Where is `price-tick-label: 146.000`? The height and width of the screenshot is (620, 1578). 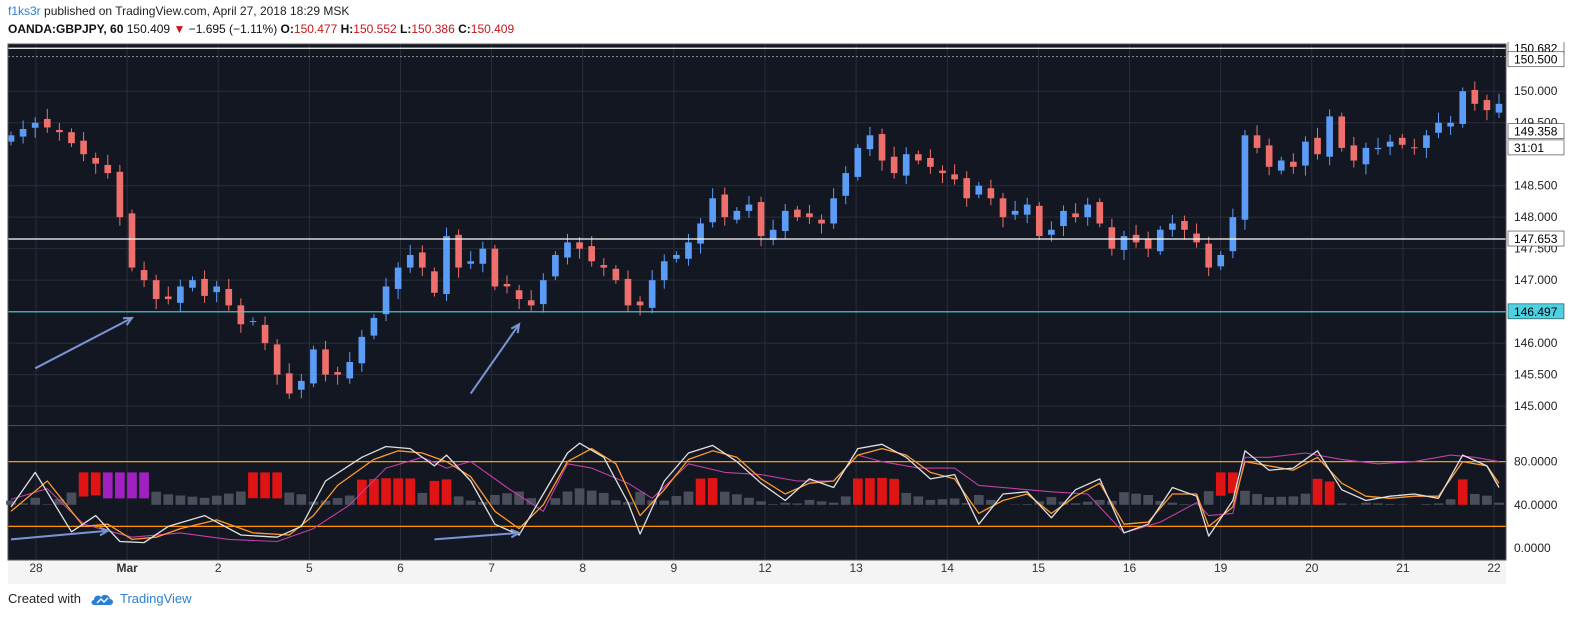 price-tick-label: 146.000 is located at coordinates (1536, 343).